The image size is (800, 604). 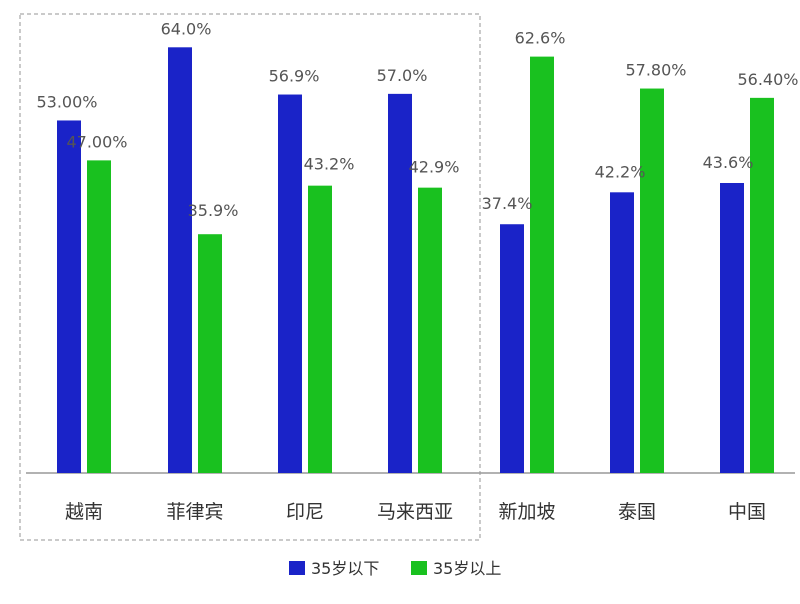 What do you see at coordinates (213, 210) in the screenshot?
I see `value-label: 35.9%` at bounding box center [213, 210].